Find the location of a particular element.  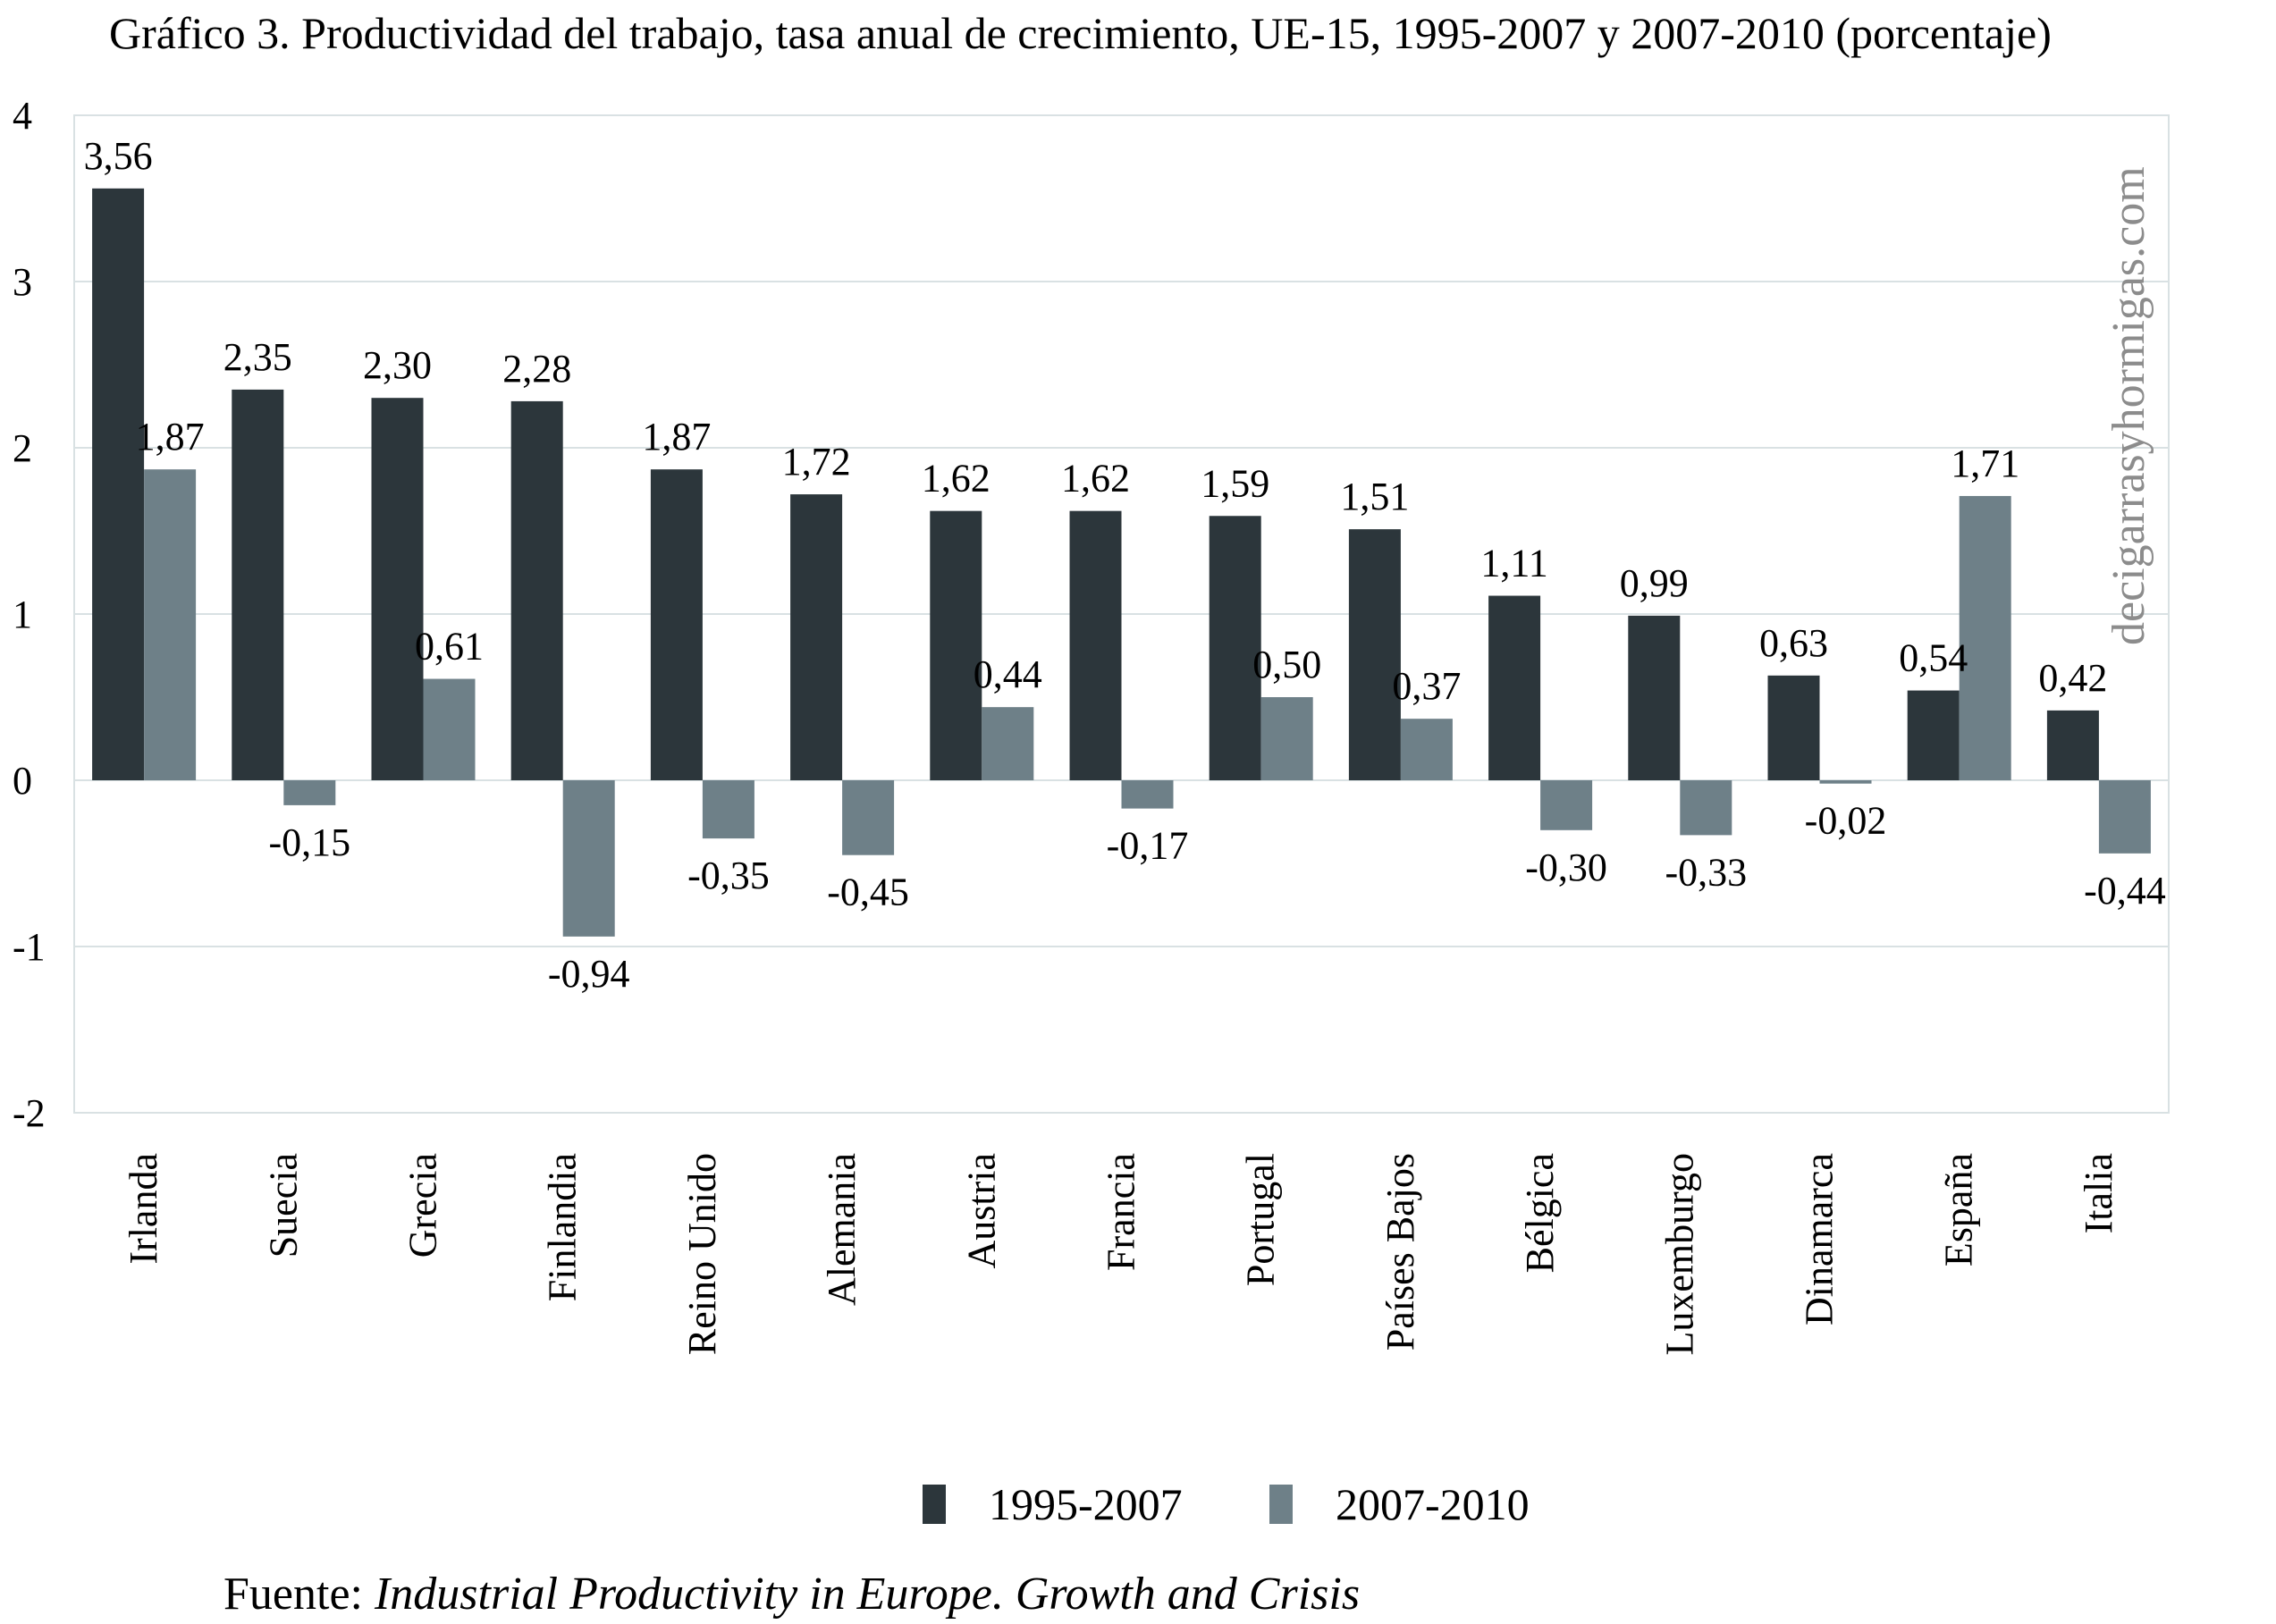

y-axis: 4 3 2 1 0 -1 -2 is located at coordinates (29, 614).